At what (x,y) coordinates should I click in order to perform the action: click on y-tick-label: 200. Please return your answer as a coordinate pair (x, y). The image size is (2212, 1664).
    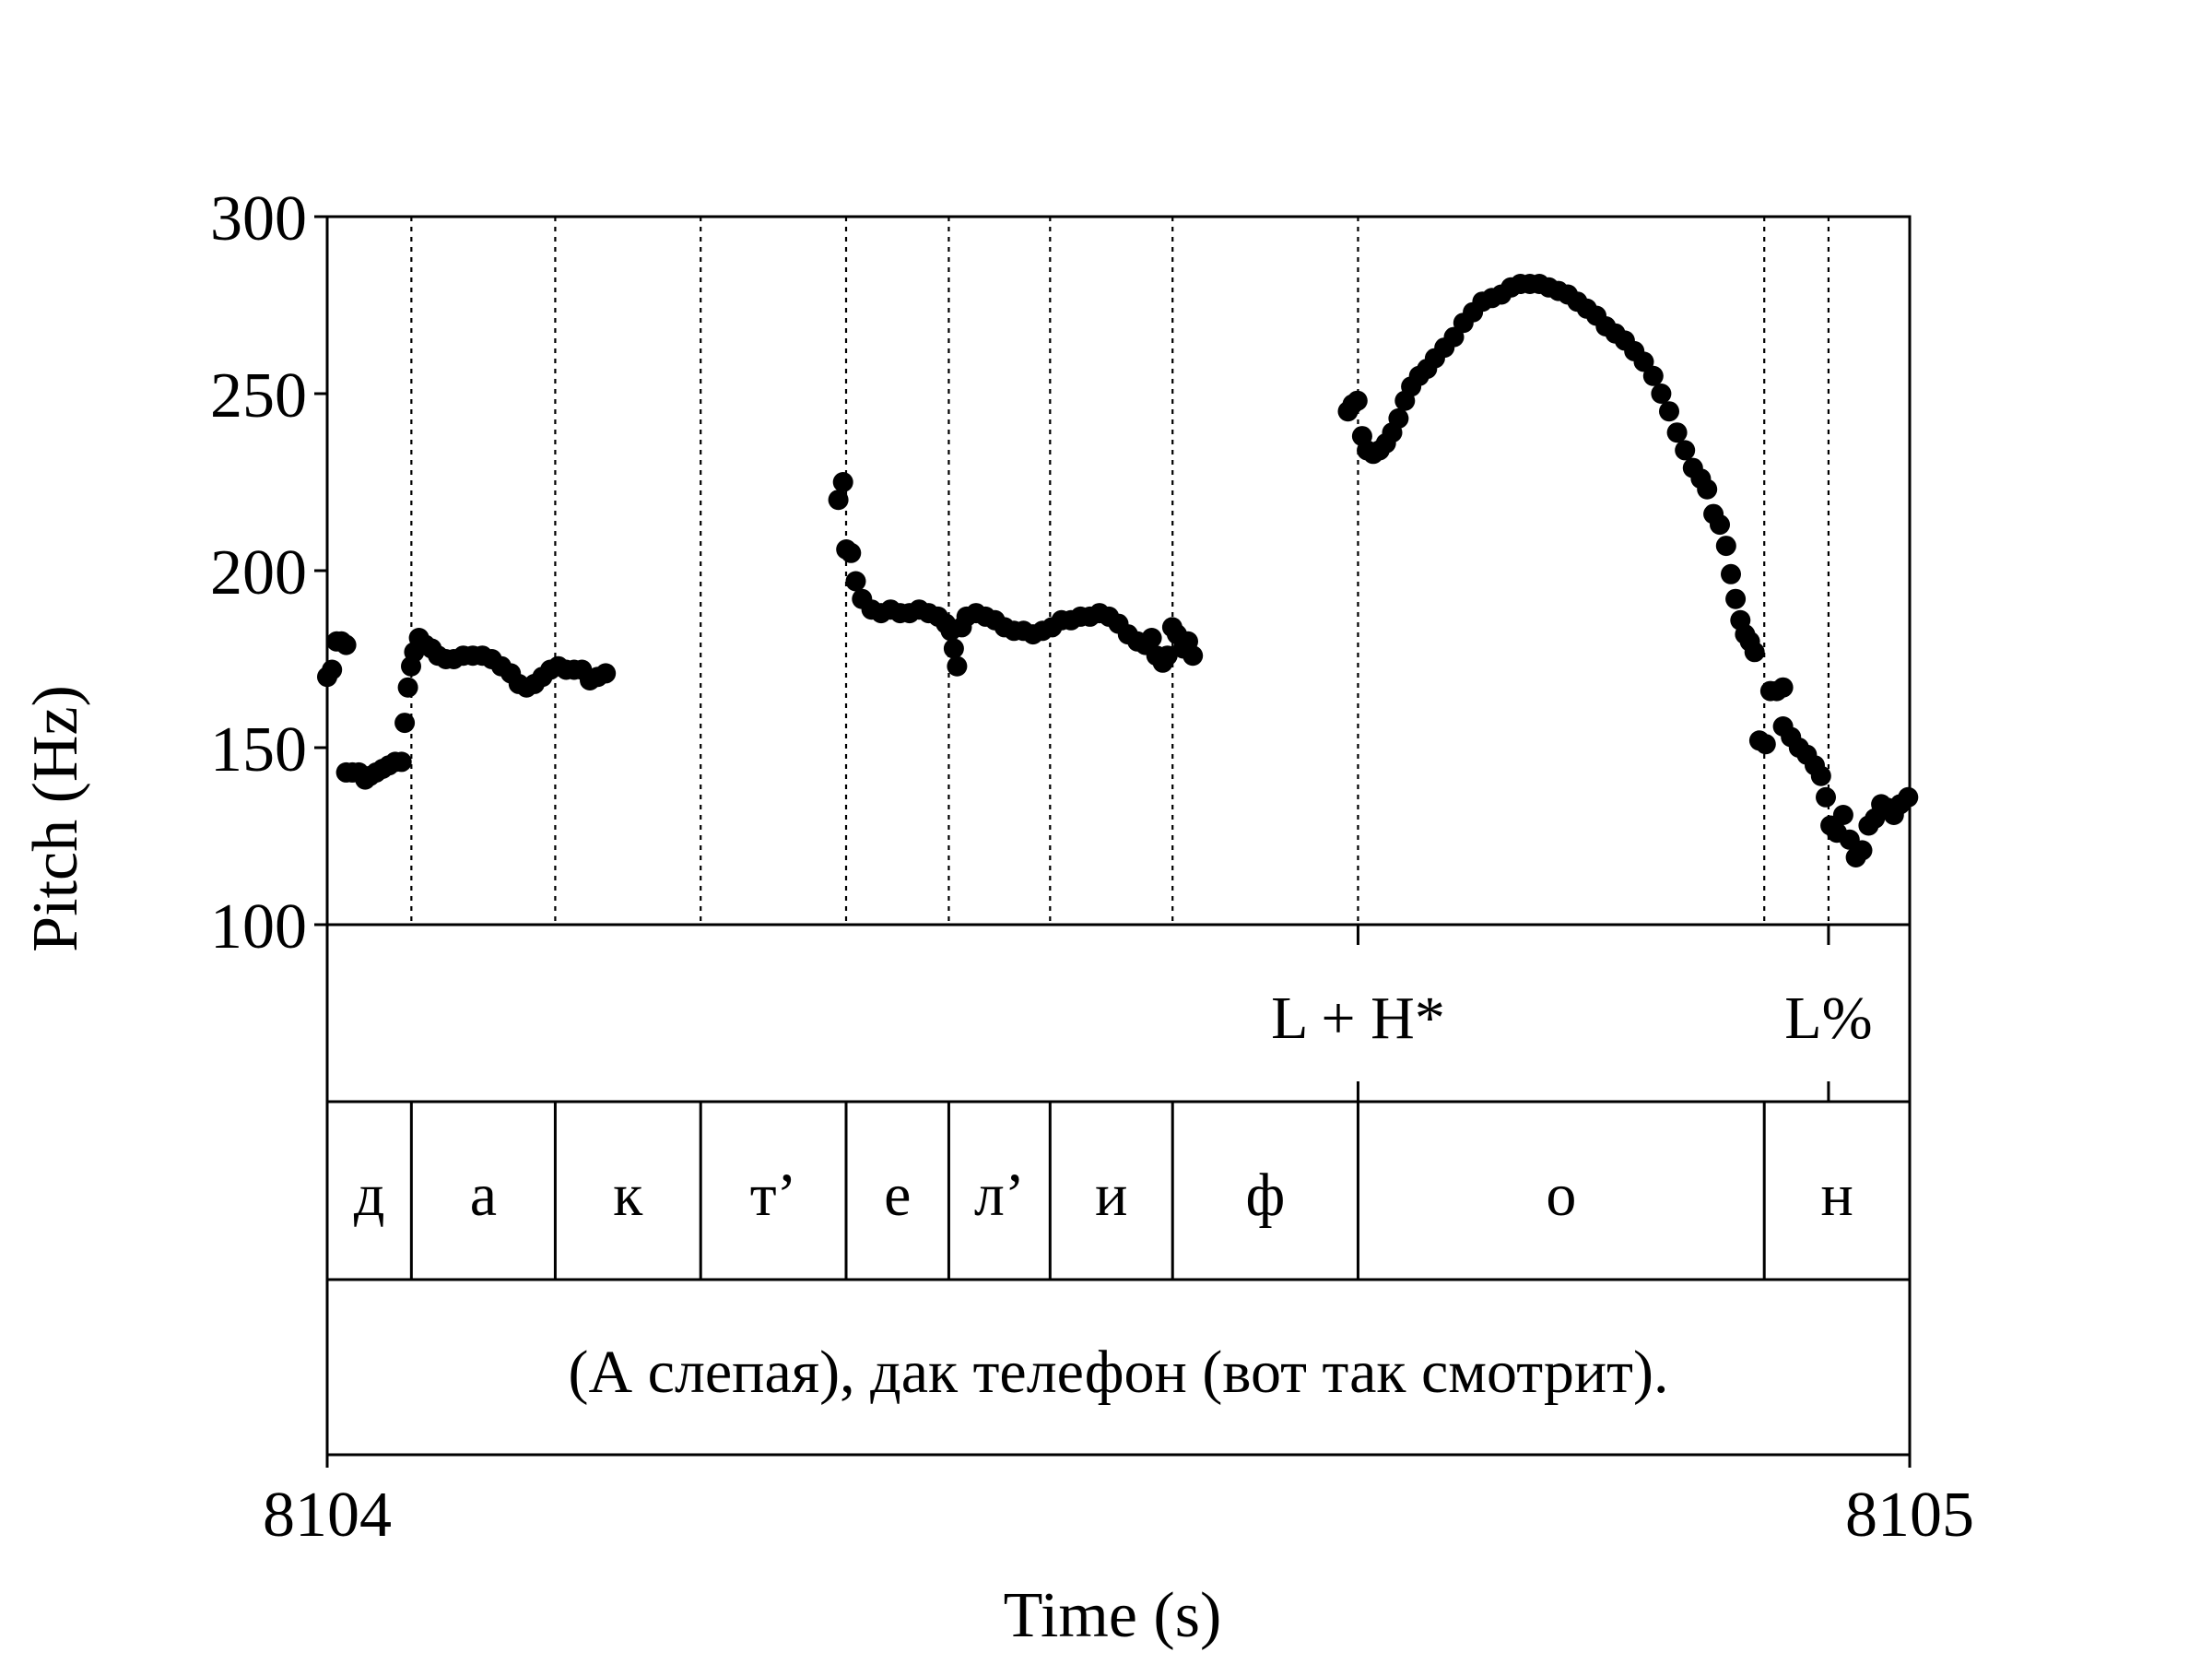
    Looking at the image, I should click on (258, 572).